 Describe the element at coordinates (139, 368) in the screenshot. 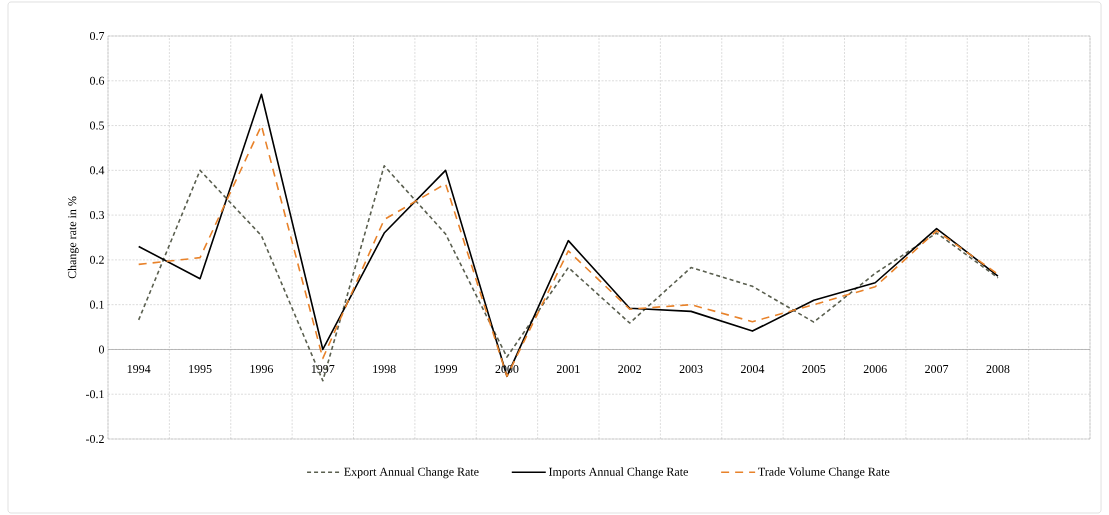

I see `x-tick-label: 1994` at that location.